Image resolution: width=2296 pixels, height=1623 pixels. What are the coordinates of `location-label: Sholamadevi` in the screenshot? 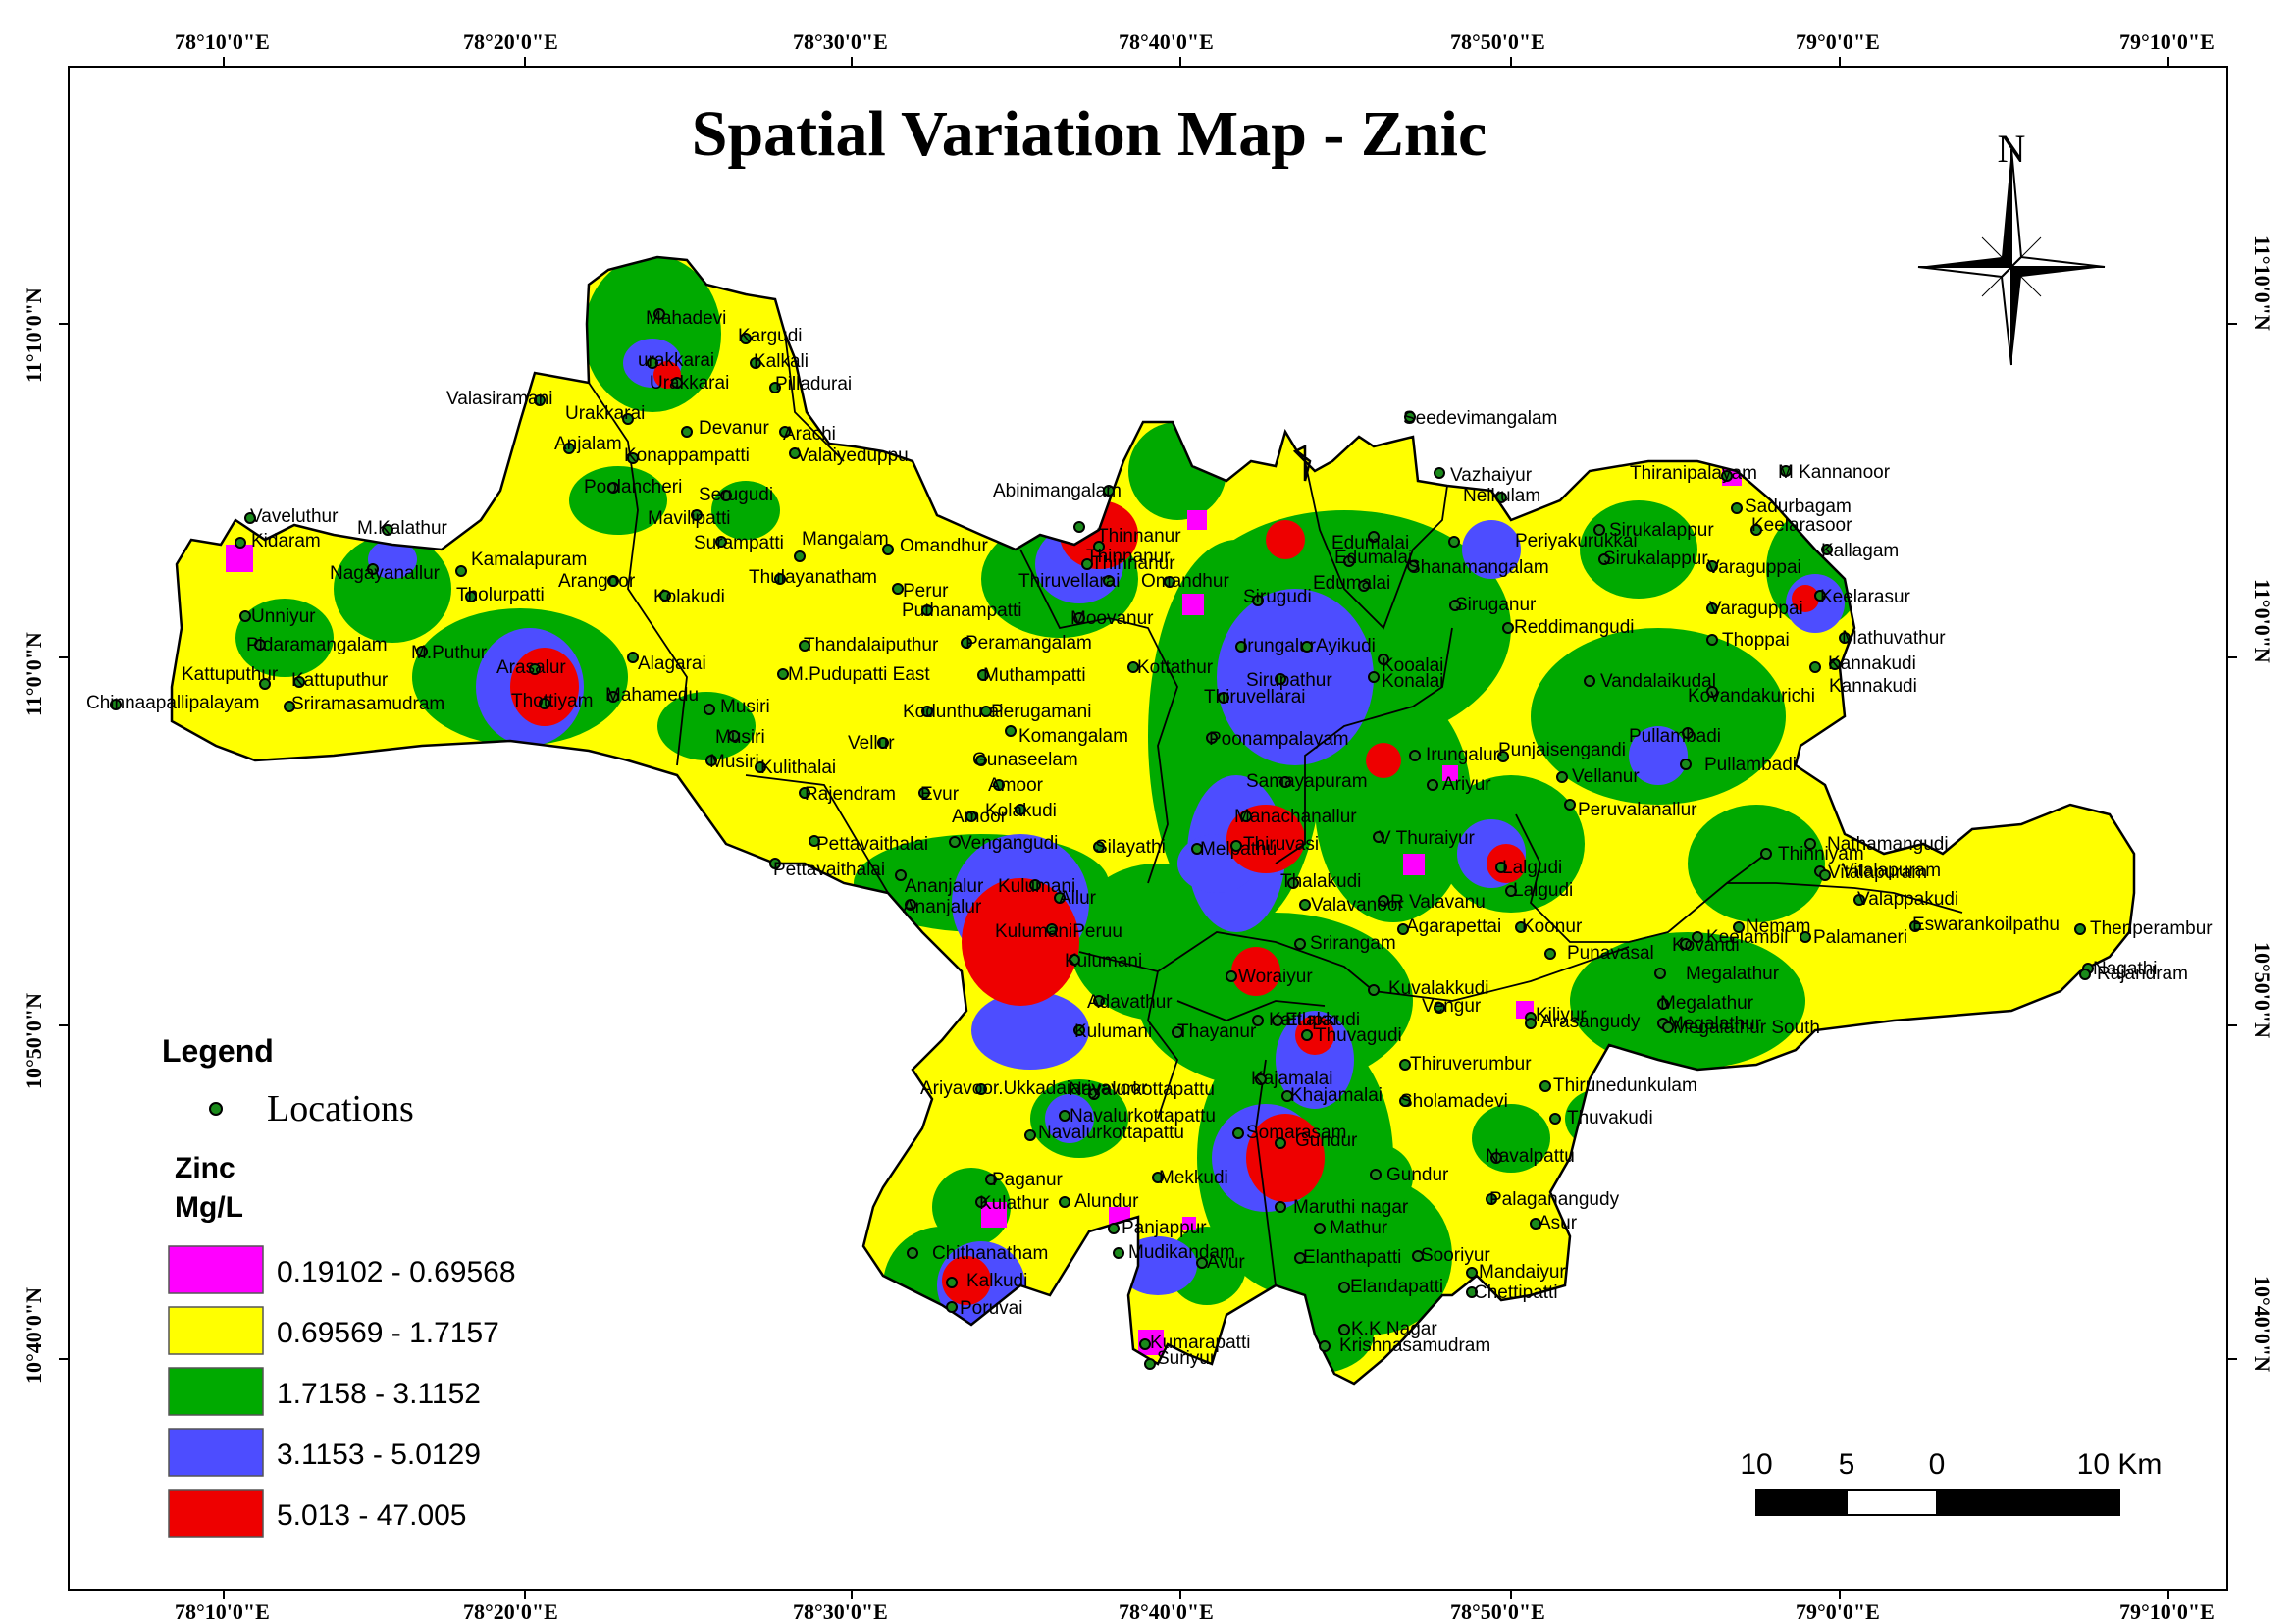 It's located at (1454, 1101).